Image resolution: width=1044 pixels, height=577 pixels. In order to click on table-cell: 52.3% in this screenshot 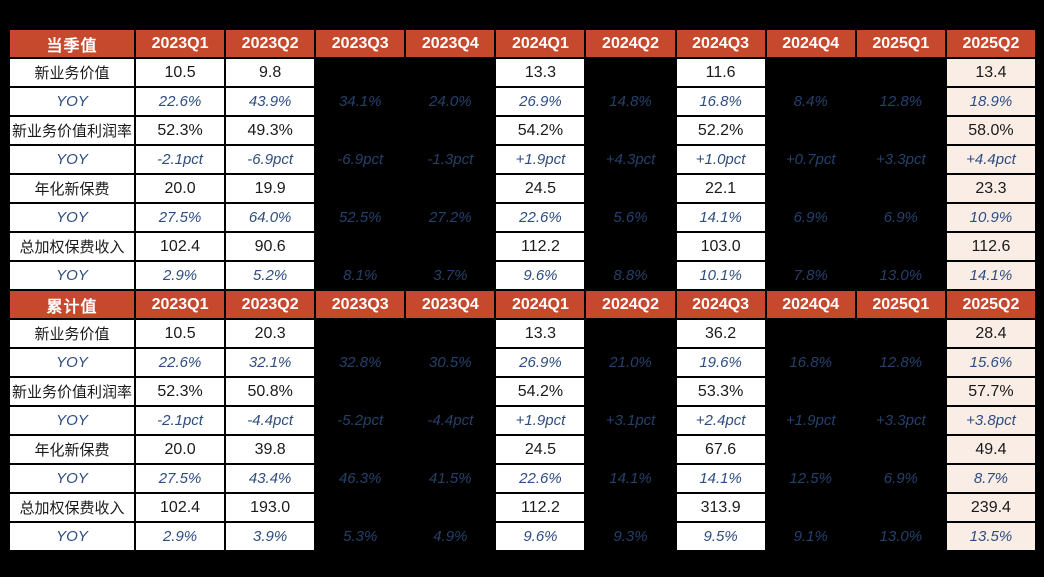, I will do `click(180, 130)`.